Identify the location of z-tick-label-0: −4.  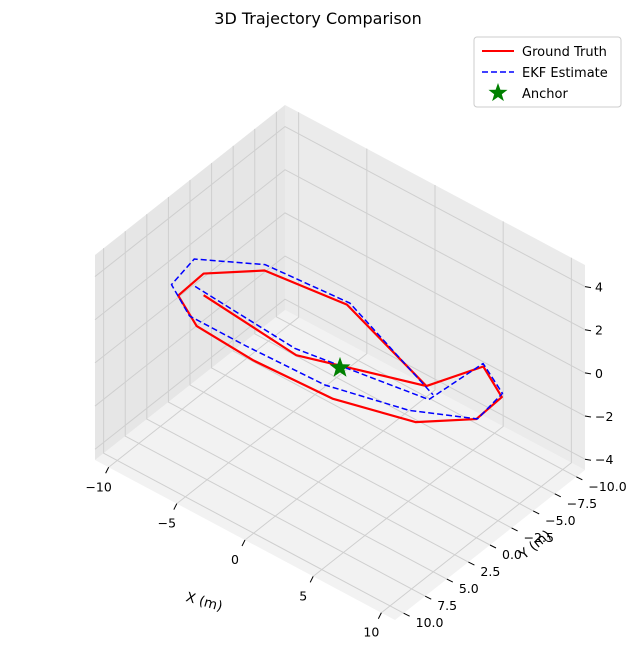
(604, 459).